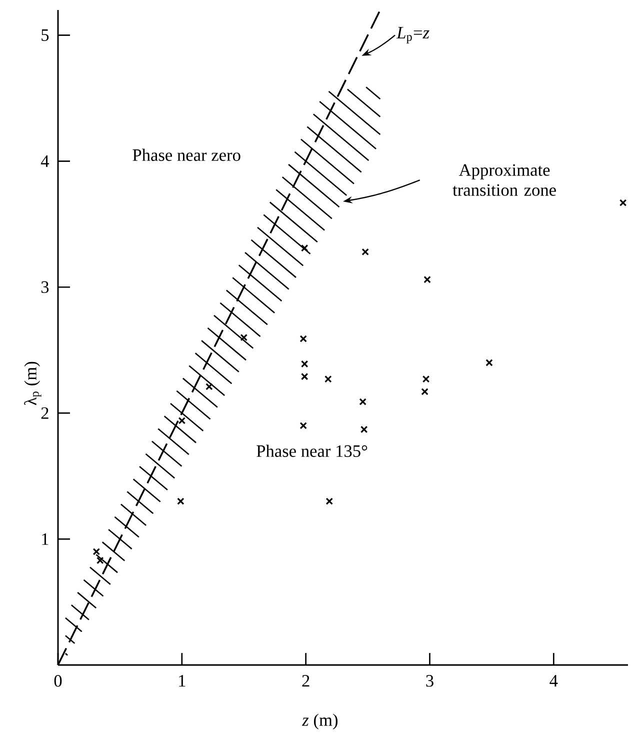 This screenshot has width=631, height=737. Describe the element at coordinates (430, 681) in the screenshot. I see `x-tick-label: 3` at that location.